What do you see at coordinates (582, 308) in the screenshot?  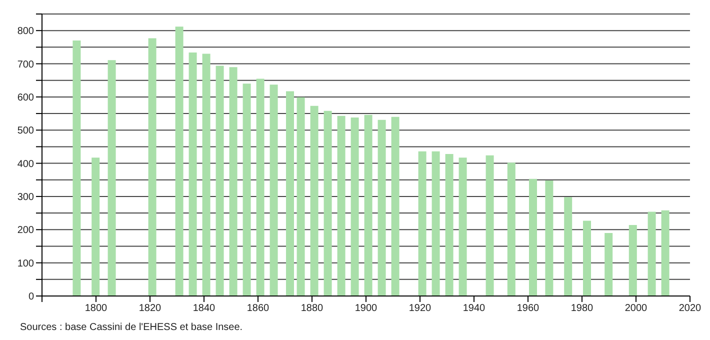 I see `x-tick-label: 1980` at bounding box center [582, 308].